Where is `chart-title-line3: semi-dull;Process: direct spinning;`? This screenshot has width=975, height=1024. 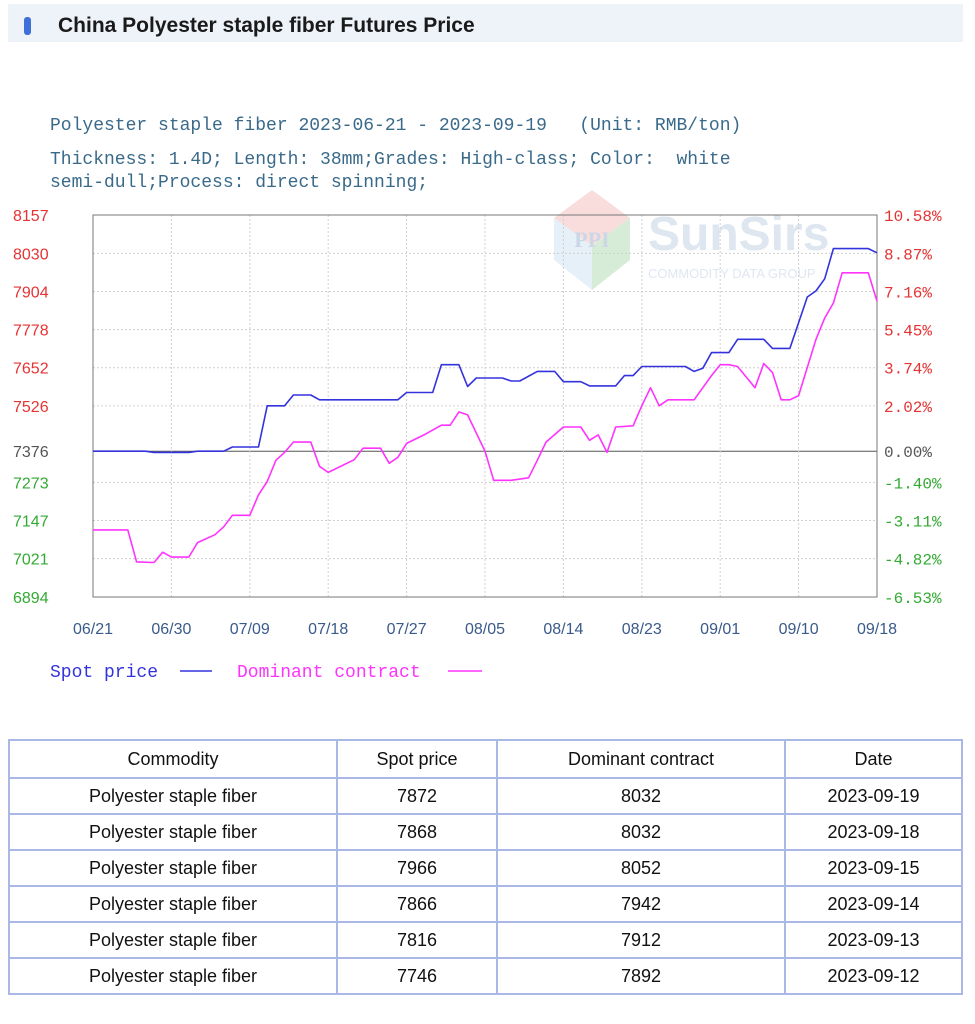
chart-title-line3: semi-dull;Process: direct spinning; is located at coordinates (239, 183).